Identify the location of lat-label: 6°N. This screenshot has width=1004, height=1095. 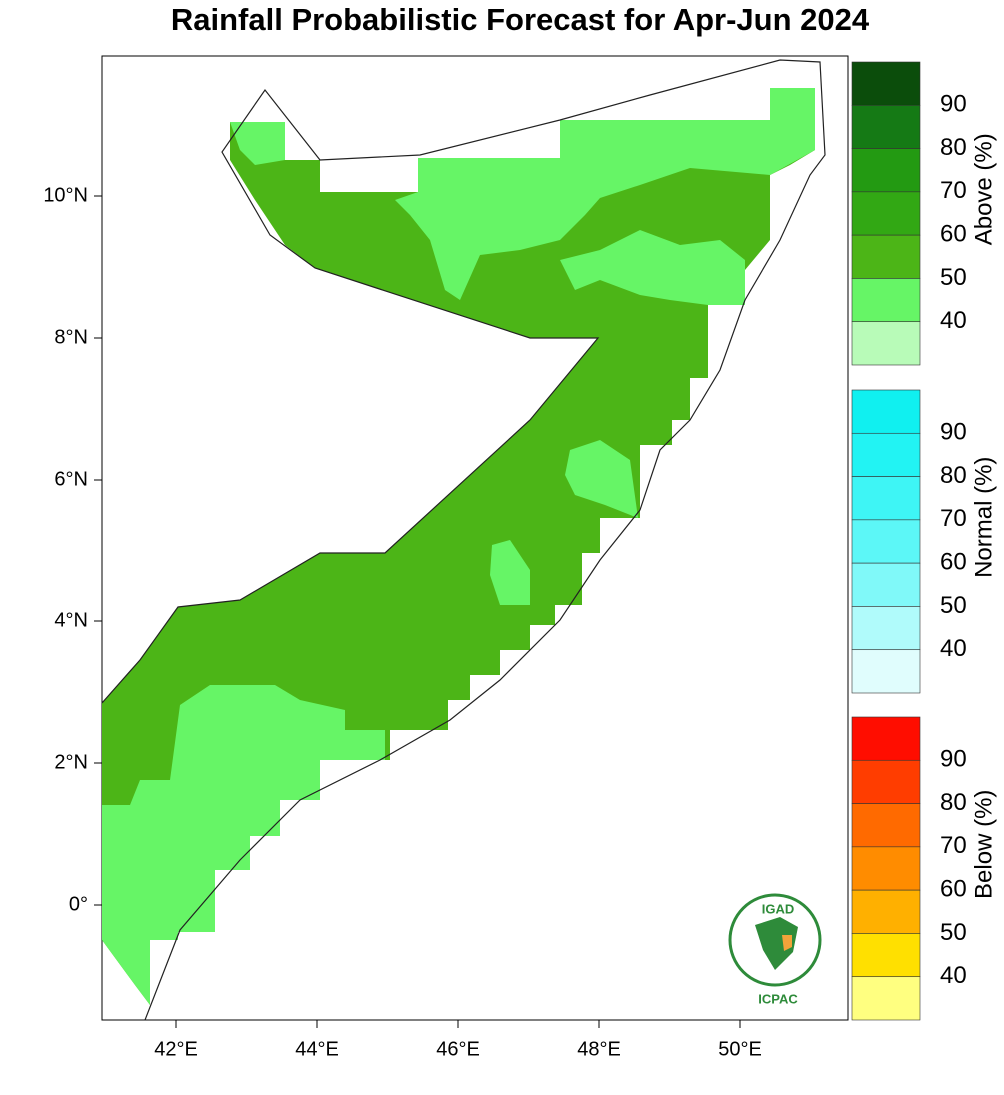
(71, 479).